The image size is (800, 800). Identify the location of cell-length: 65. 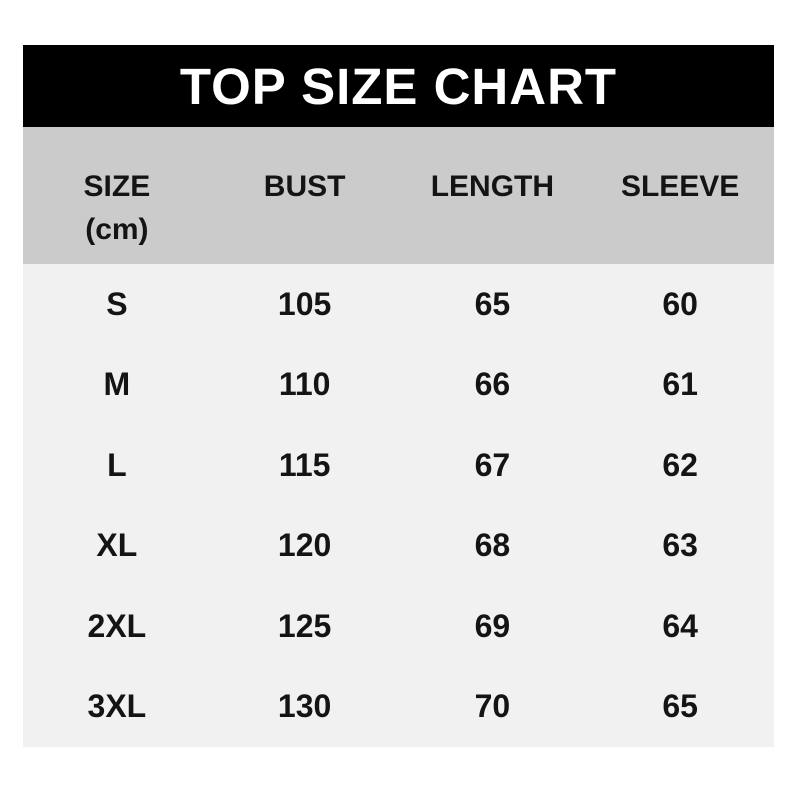
(492, 303).